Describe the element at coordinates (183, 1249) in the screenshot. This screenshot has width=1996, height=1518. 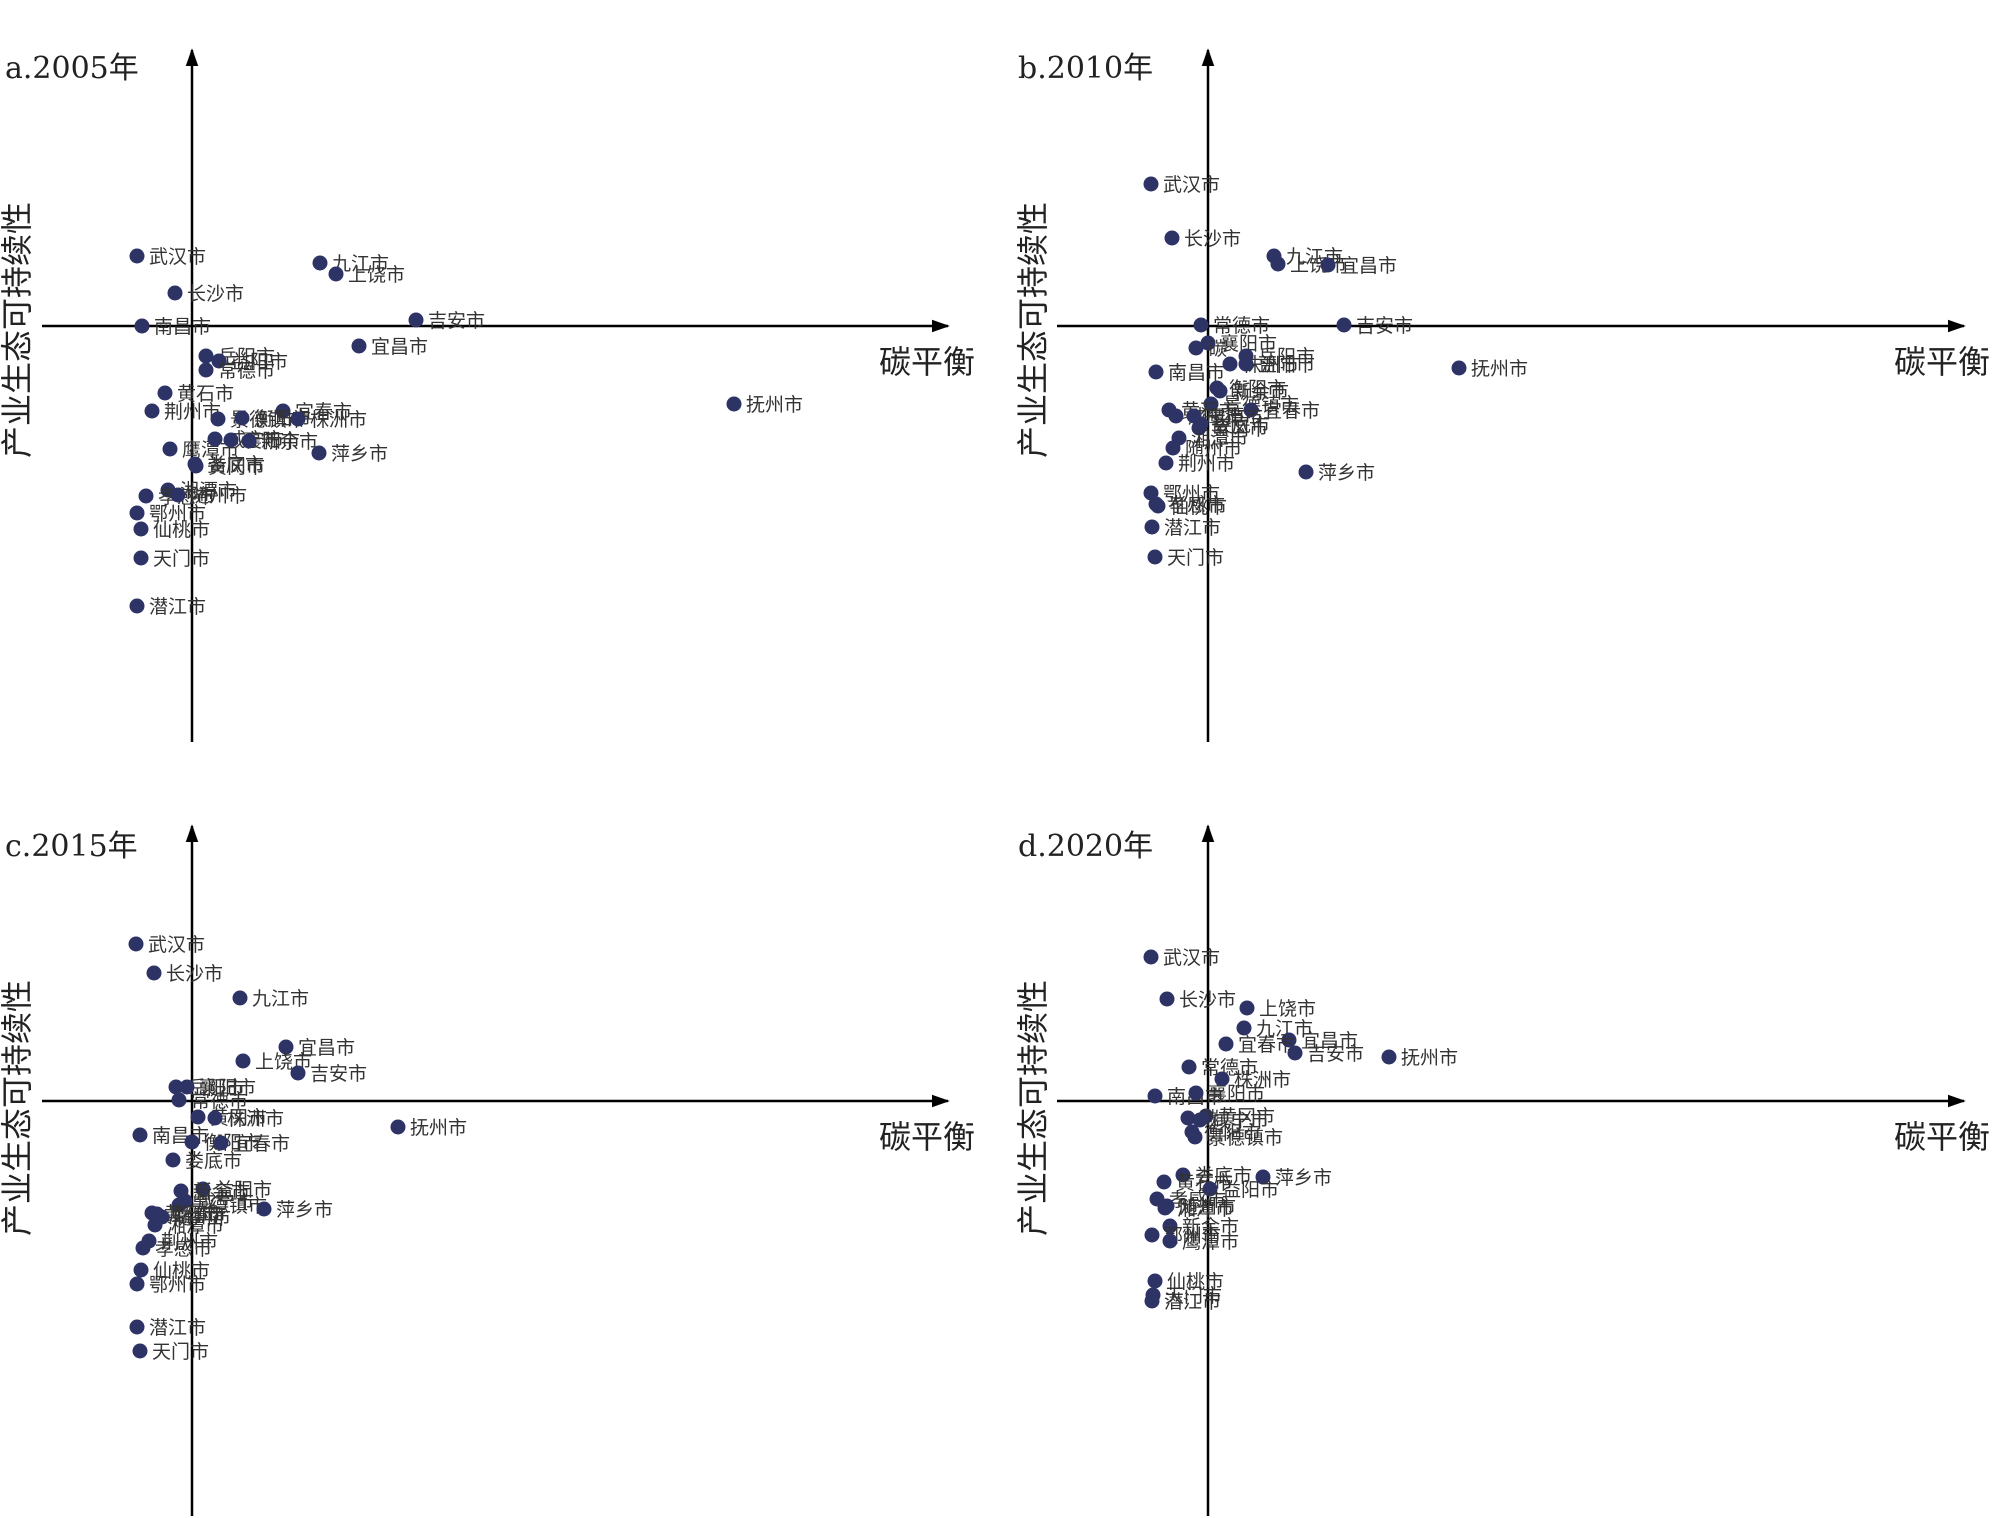
I see `data-label: 孝感市` at that location.